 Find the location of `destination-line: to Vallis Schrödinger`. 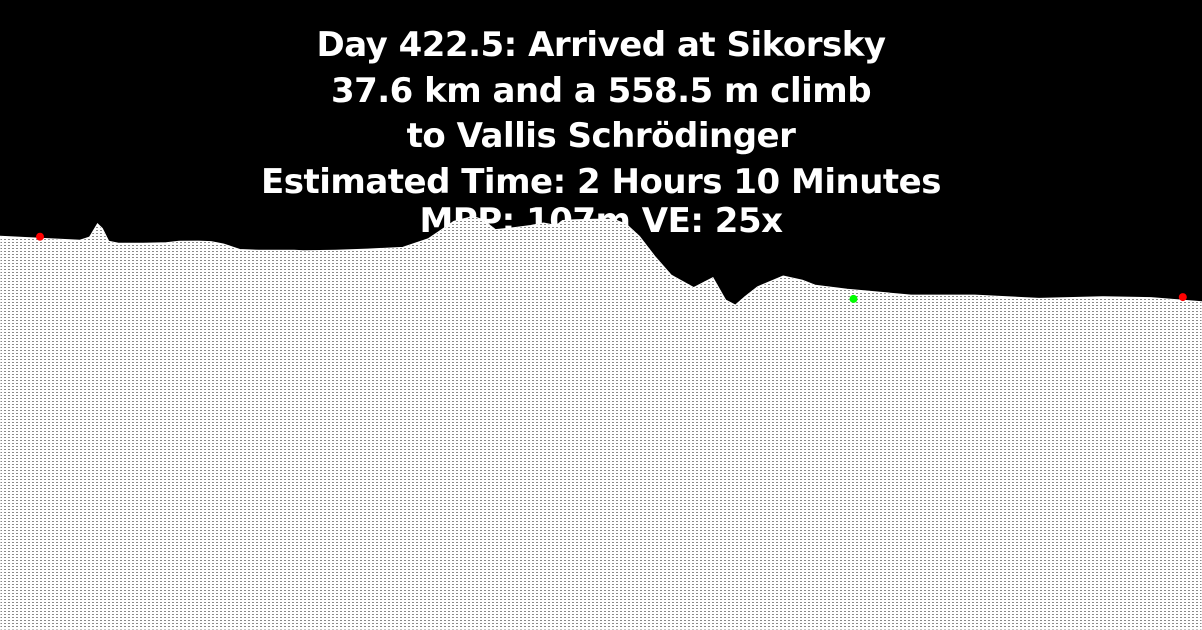

destination-line: to Vallis Schrödinger is located at coordinates (601, 136).